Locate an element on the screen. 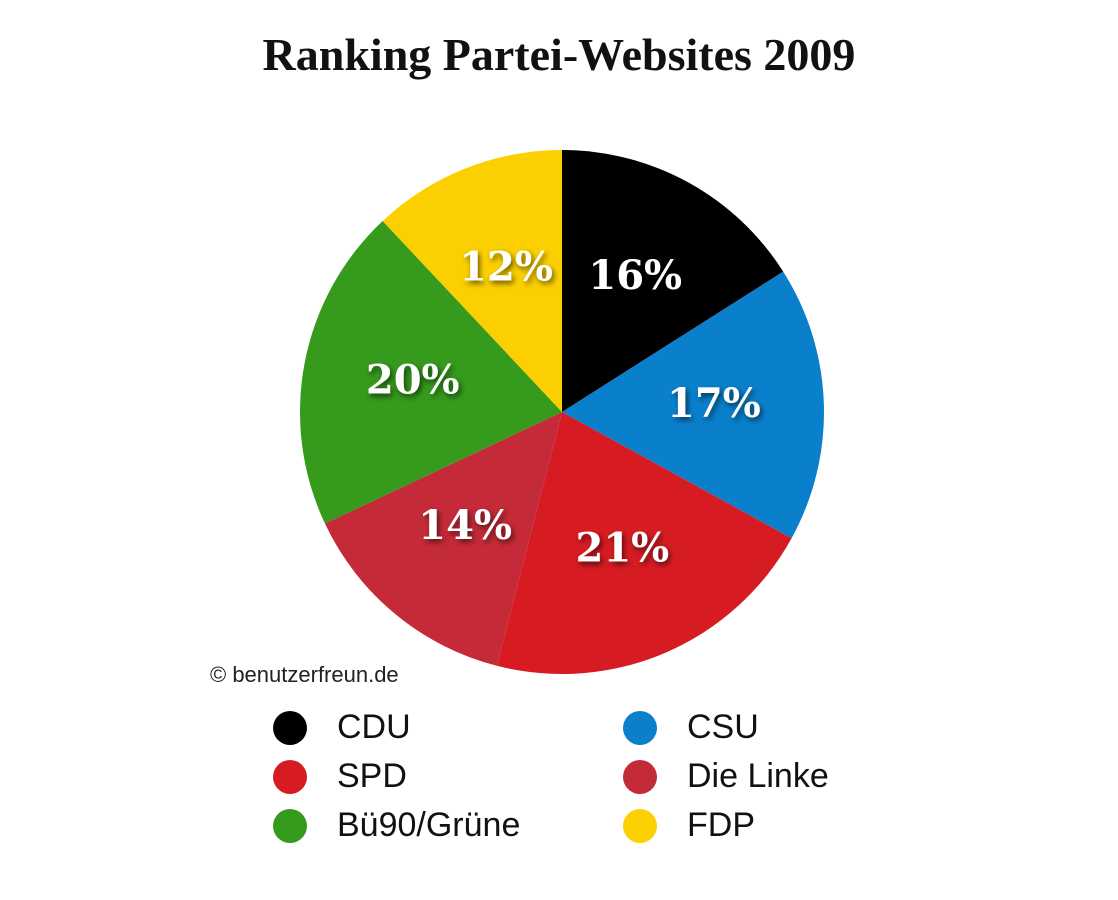  legend-label: CDU is located at coordinates (374, 727).